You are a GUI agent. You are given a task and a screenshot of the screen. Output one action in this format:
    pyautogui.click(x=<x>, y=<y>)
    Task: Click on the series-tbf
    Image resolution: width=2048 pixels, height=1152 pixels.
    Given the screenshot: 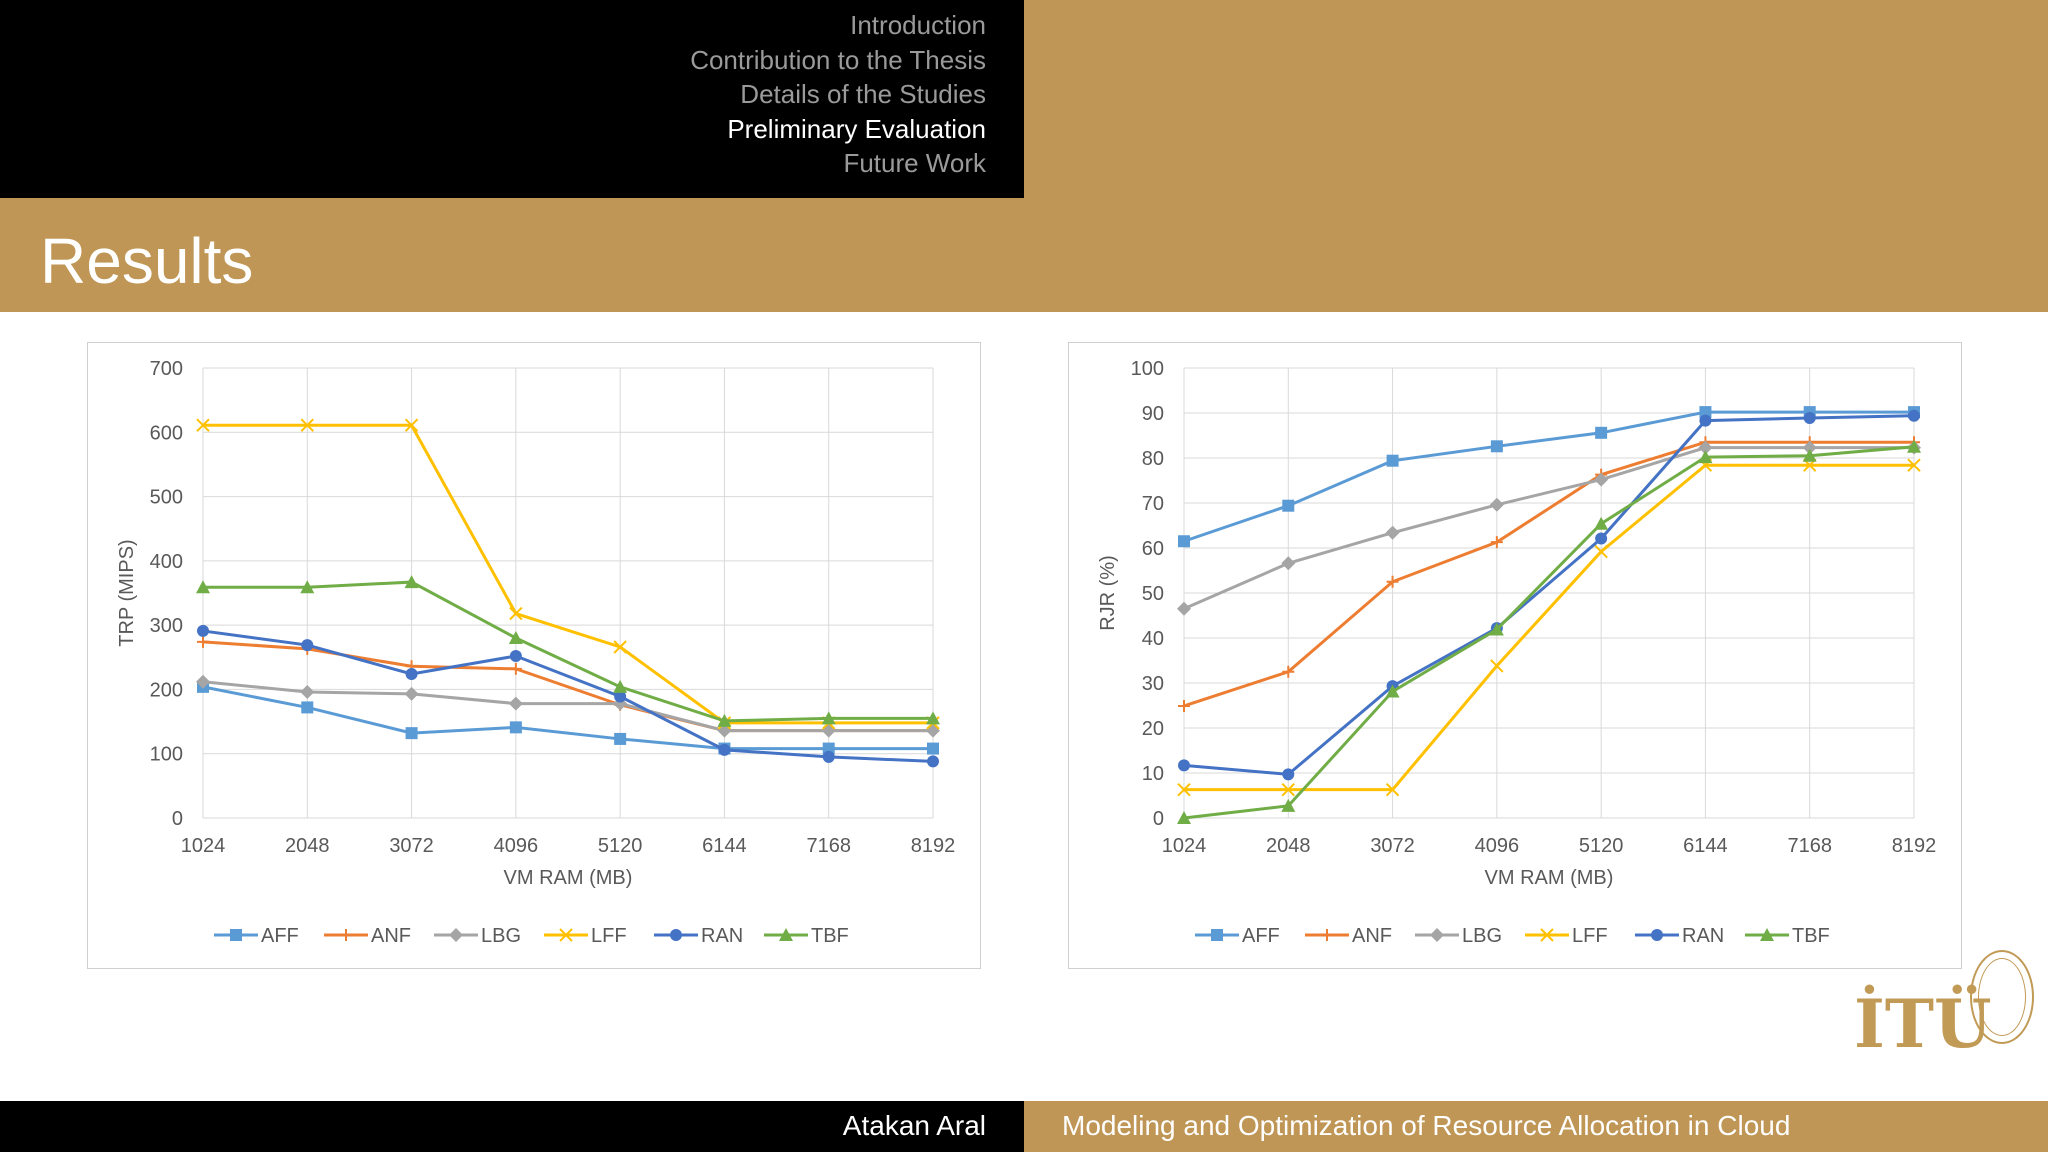 What is the action you would take?
    pyautogui.click(x=568, y=651)
    